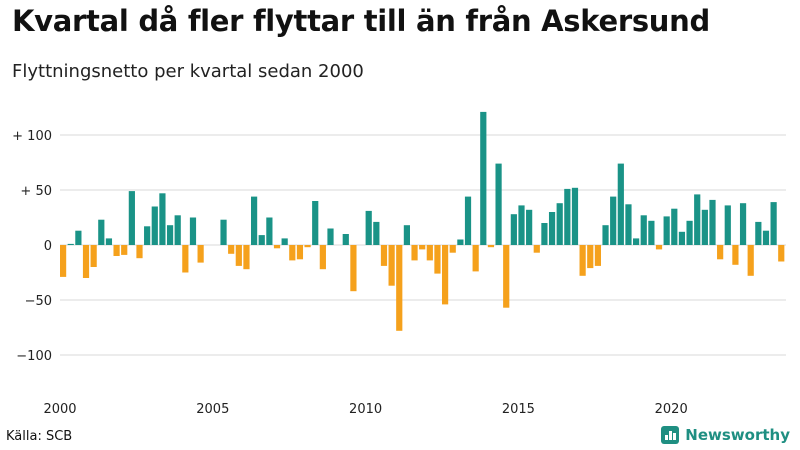  I want to click on y-tick-label: −100, so click(34, 356).